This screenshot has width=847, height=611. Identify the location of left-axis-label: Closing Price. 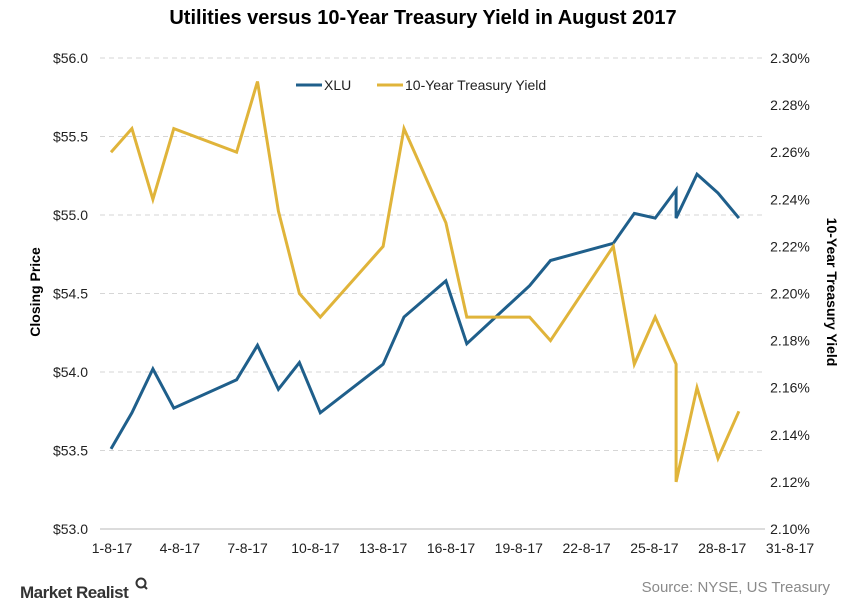
(35, 292).